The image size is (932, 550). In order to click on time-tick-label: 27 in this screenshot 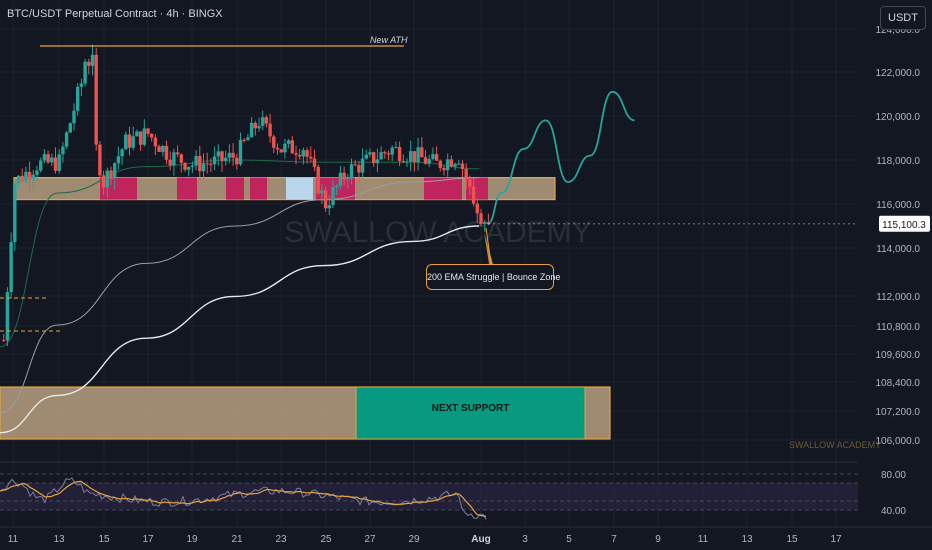, I will do `click(370, 539)`.